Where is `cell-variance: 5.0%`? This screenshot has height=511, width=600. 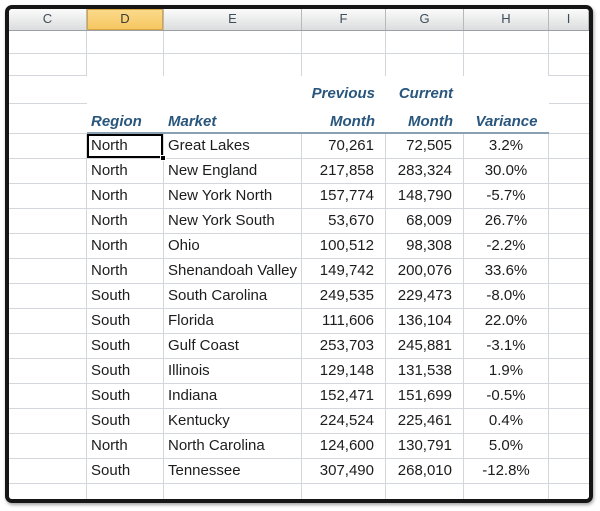 cell-variance: 5.0% is located at coordinates (506, 446).